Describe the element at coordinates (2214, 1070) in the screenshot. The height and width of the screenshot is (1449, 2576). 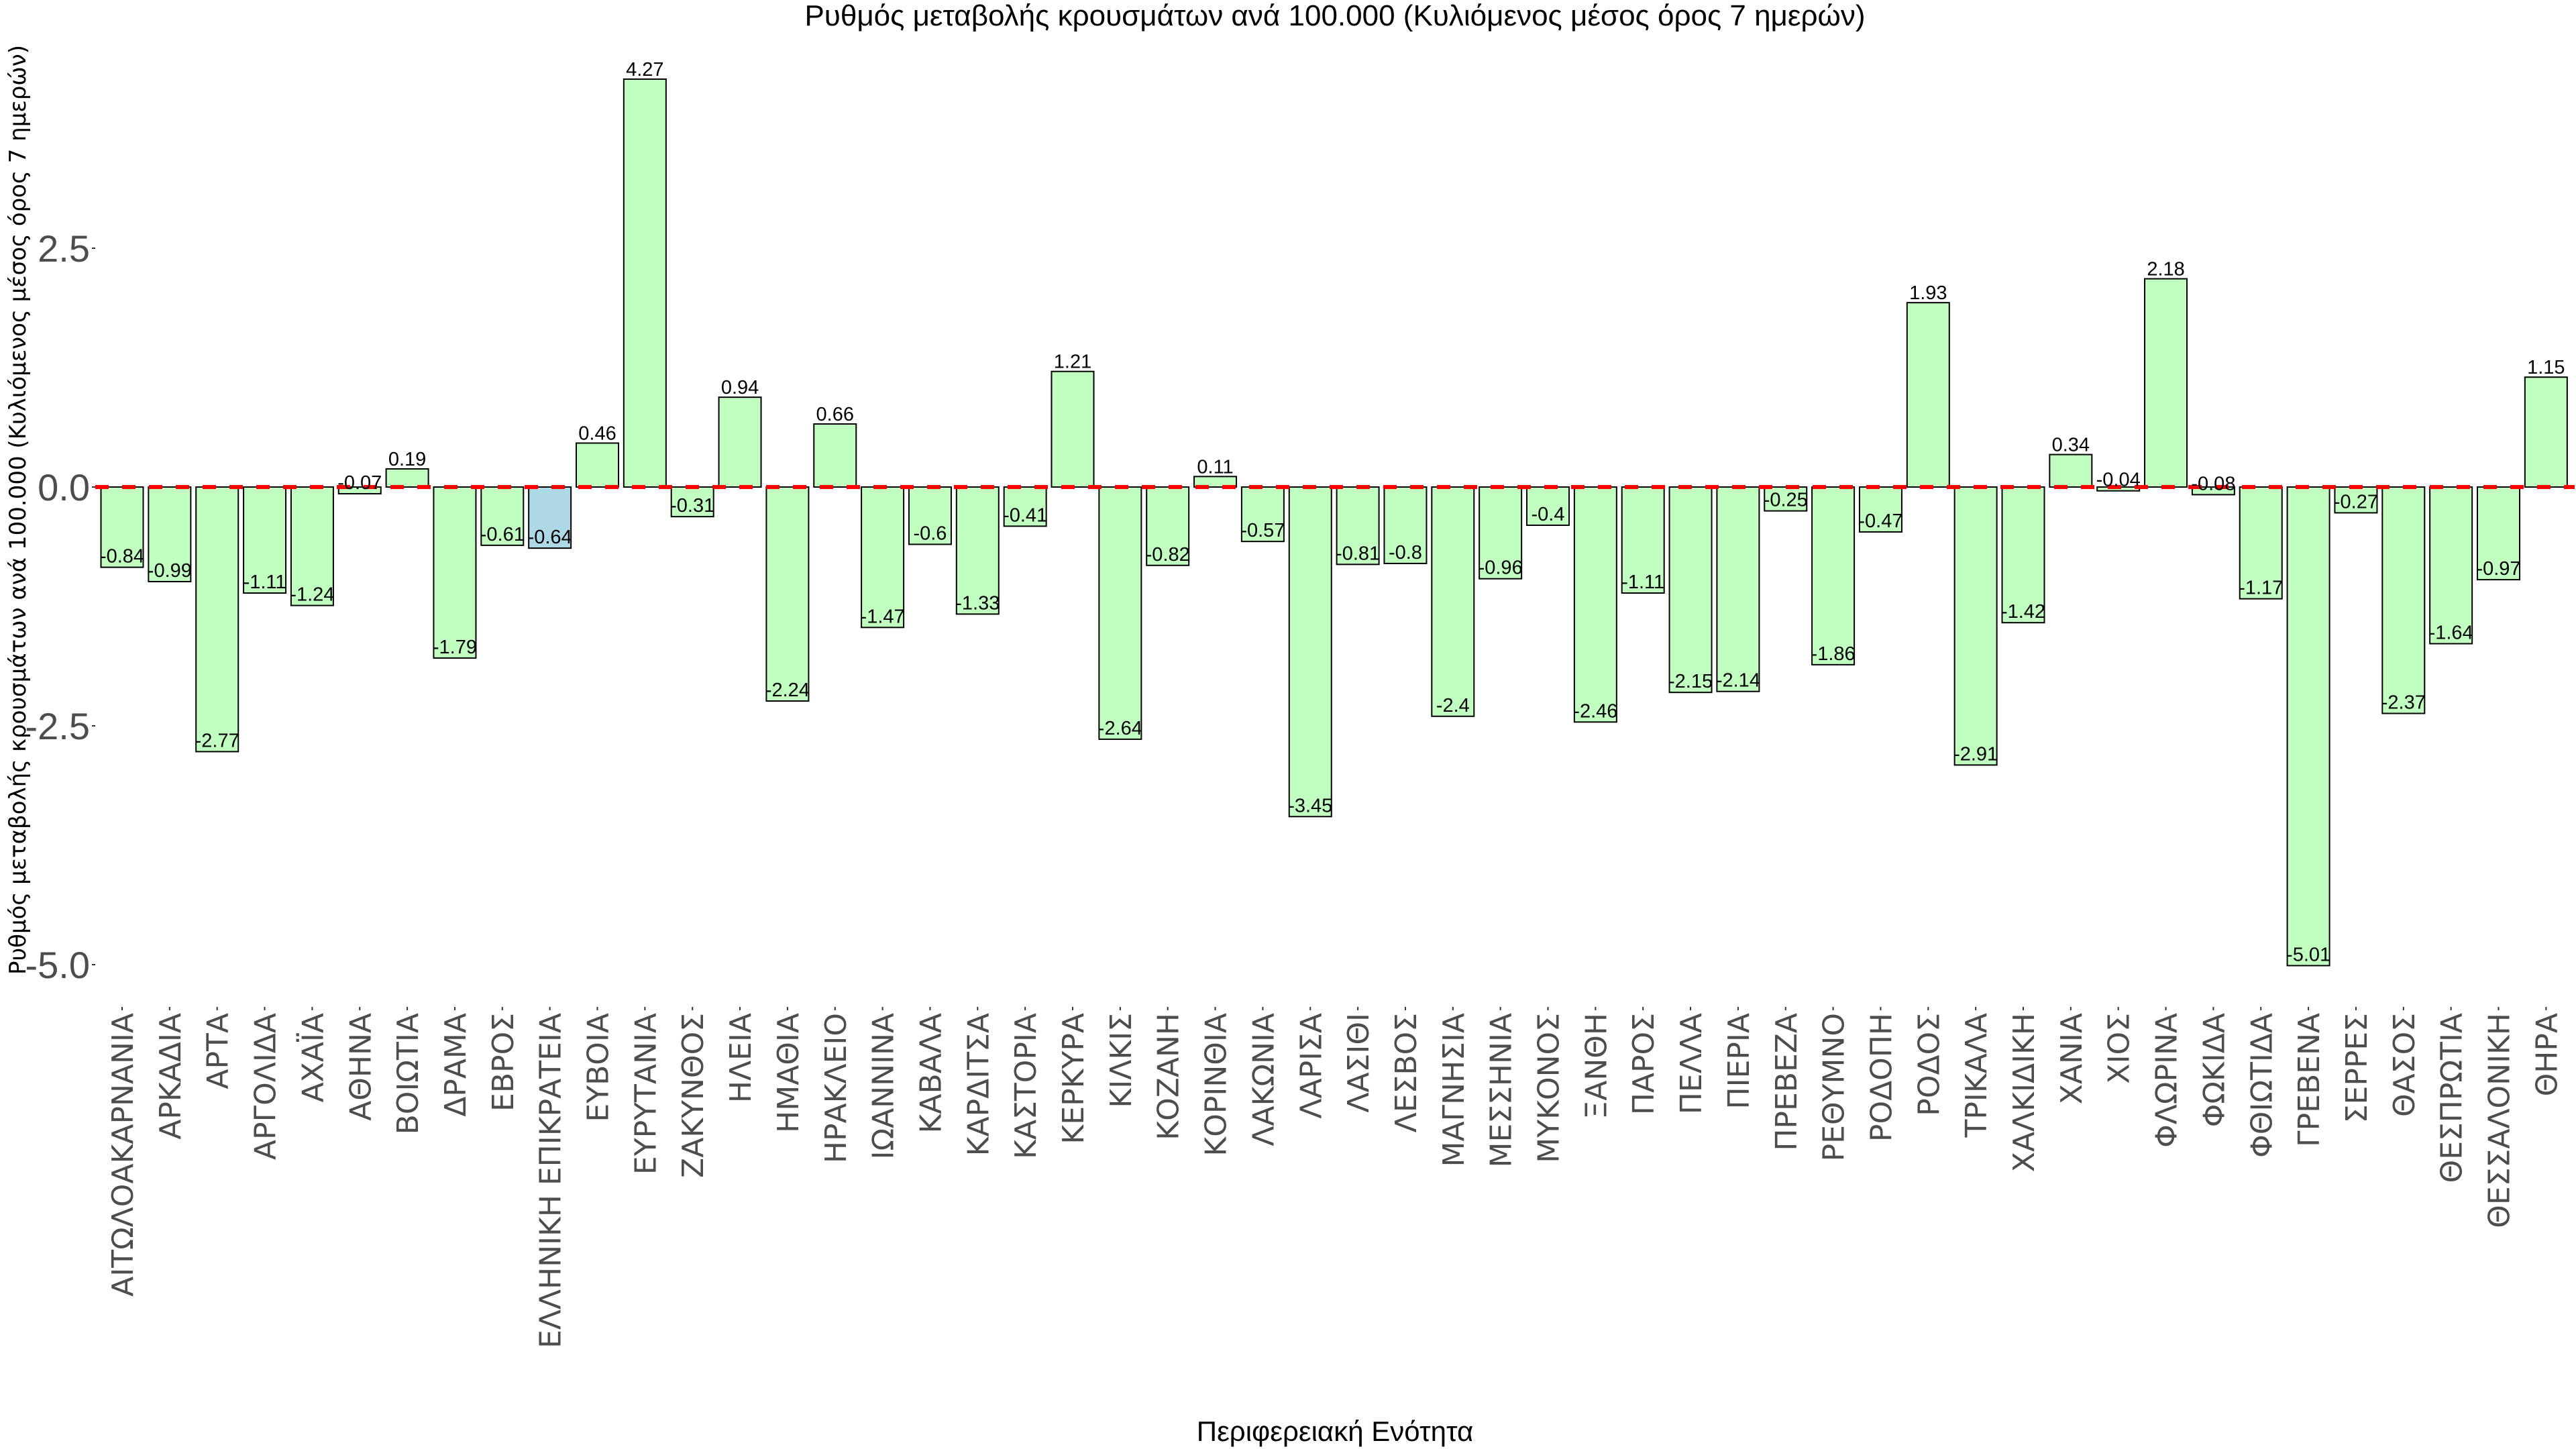
I see `x-tick-label: ΦΩΚΙΔΑ` at that location.